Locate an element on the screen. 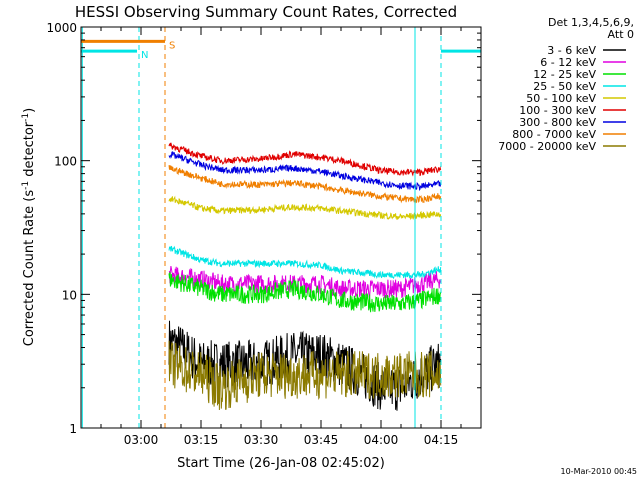 This screenshot has width=640, height=480. y-axis-label: Corrected Count Rate (s-1 detector-1) is located at coordinates (29, 227).